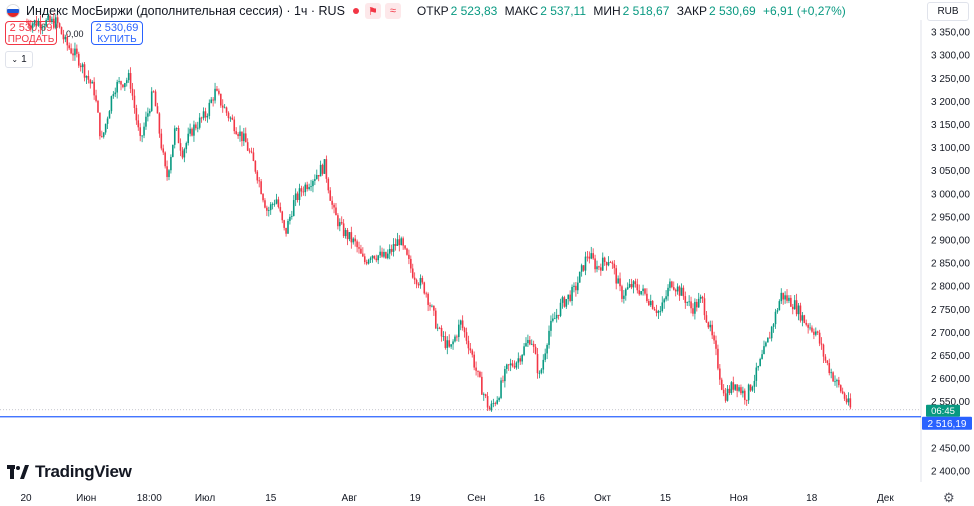  I want to click on buy-button: 2 530,69 КУПИТЬ, so click(117, 33).